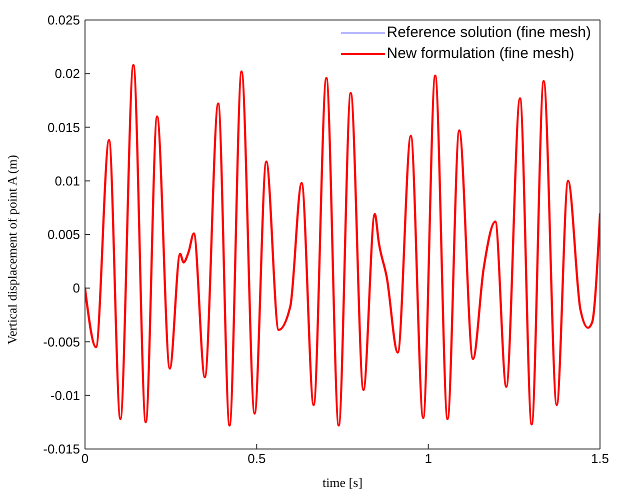 This screenshot has height=497, width=621. What do you see at coordinates (488, 33) in the screenshot?
I see `legend-label: Reference solution (fine mesh)` at bounding box center [488, 33].